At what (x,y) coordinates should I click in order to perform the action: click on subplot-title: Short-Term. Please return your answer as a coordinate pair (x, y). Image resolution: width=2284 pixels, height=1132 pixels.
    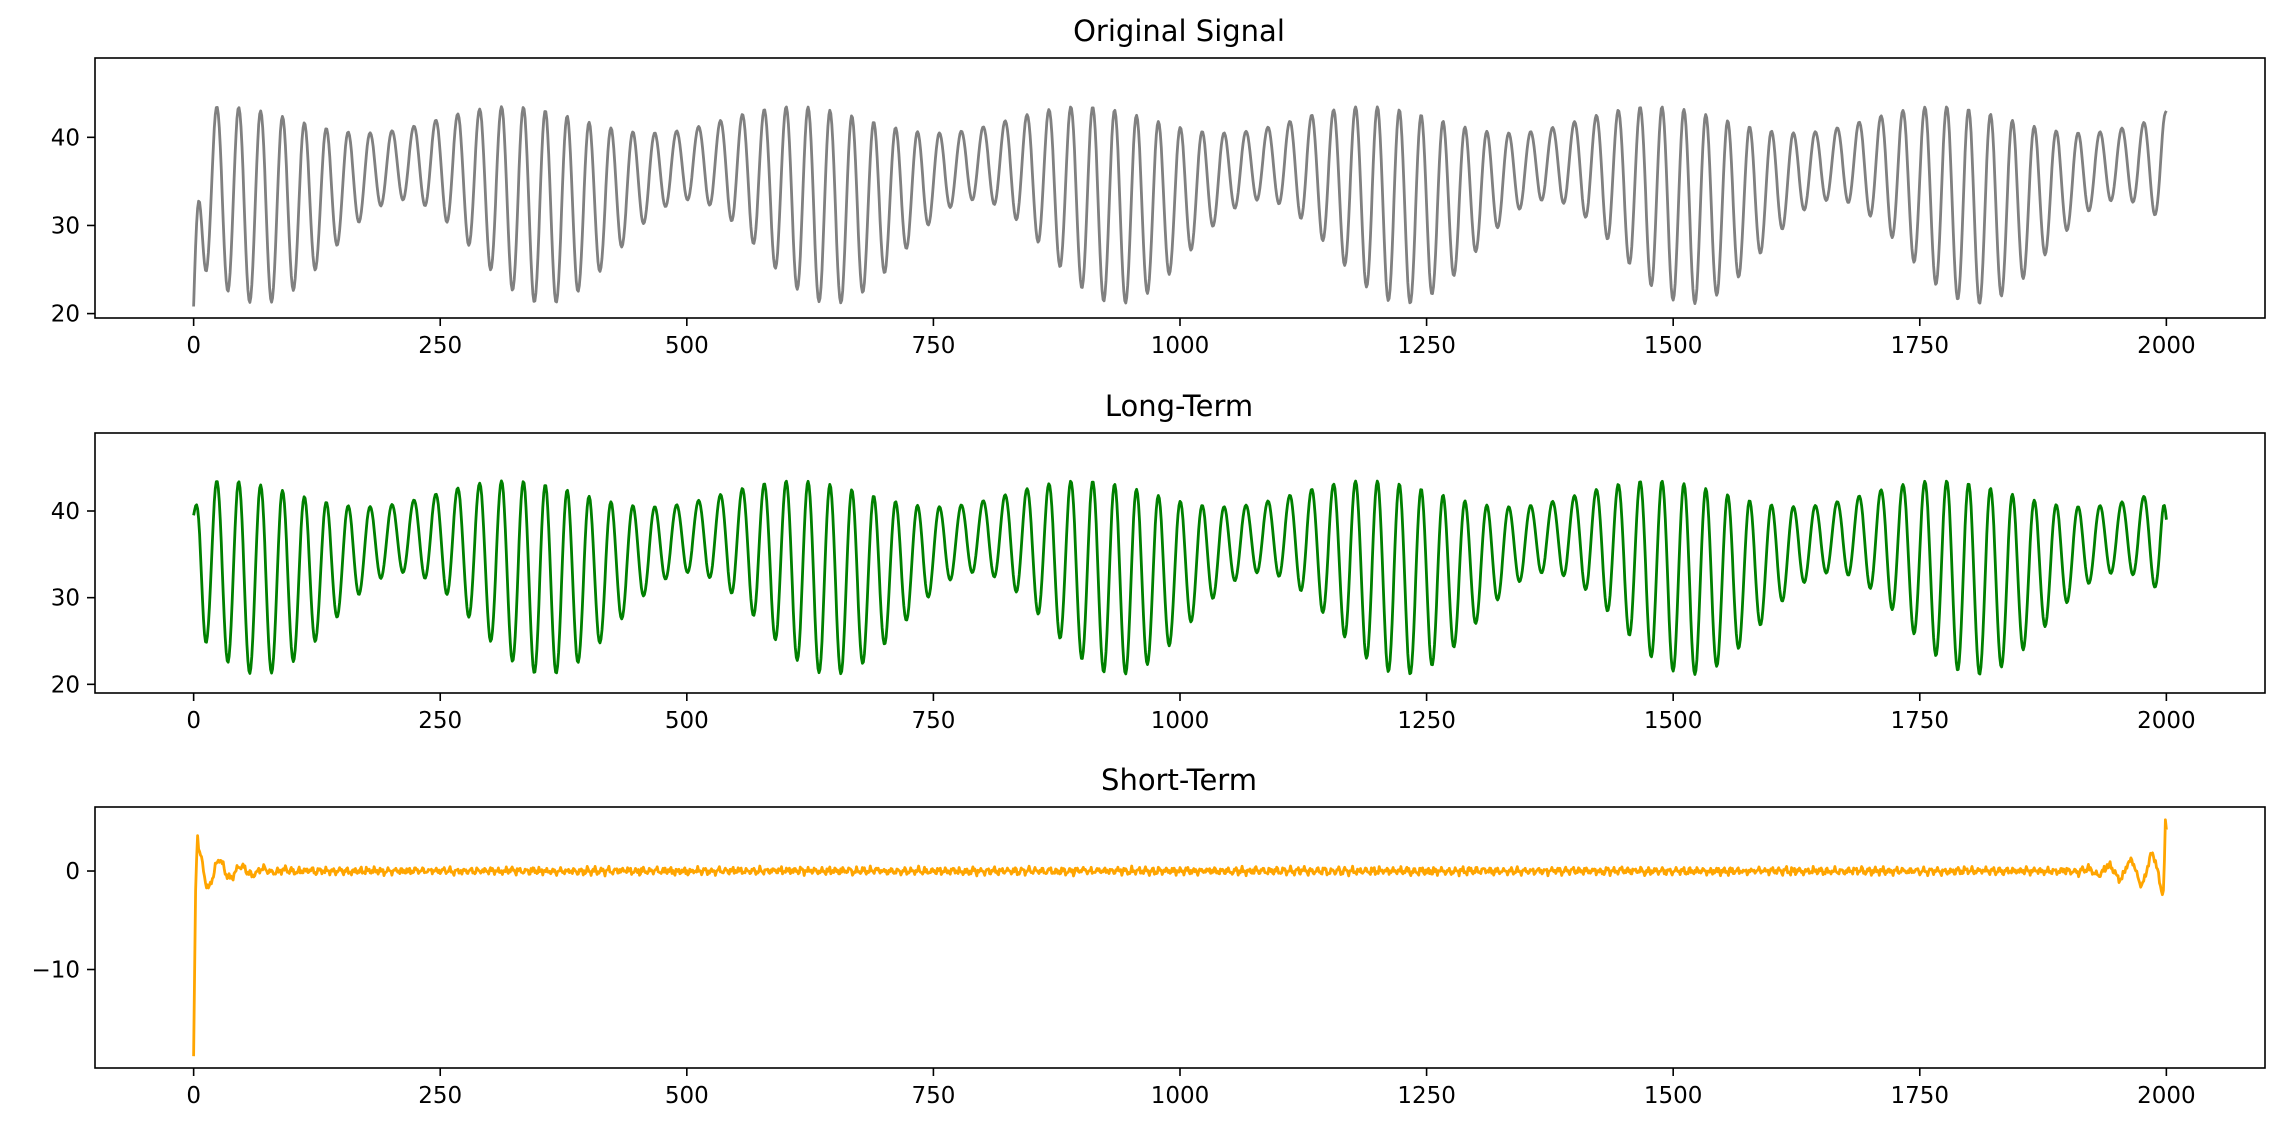
    Looking at the image, I should click on (1179, 780).